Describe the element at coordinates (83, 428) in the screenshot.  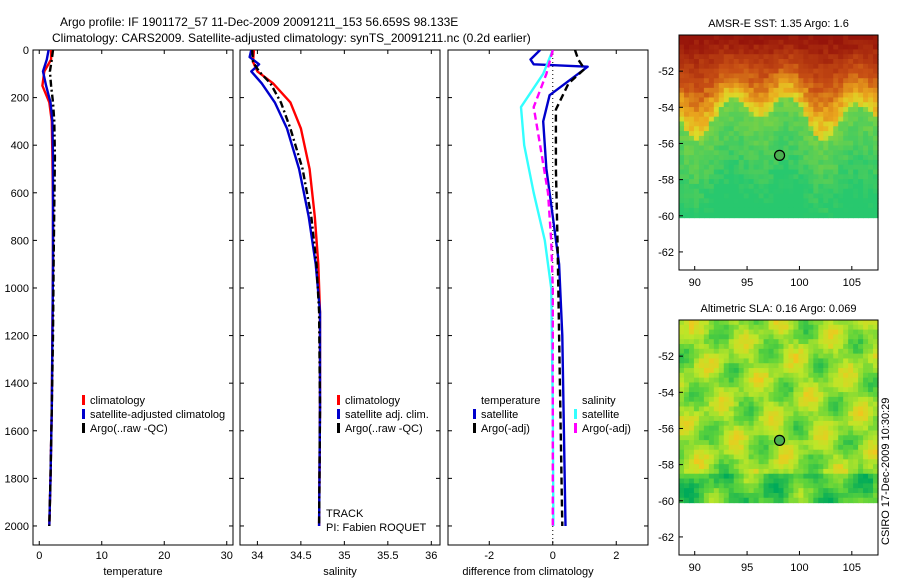
I see `legend-swatch` at that location.